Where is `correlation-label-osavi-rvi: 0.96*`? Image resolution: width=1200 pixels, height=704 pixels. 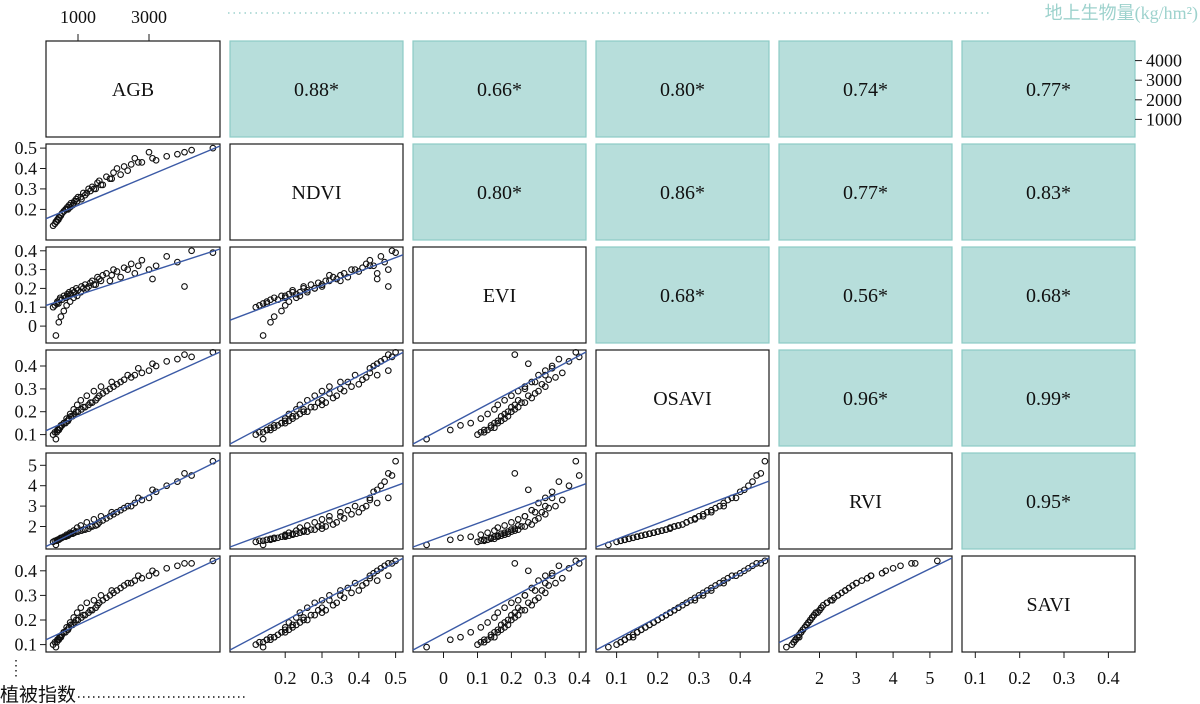
correlation-label-osavi-rvi: 0.96* is located at coordinates (865, 399).